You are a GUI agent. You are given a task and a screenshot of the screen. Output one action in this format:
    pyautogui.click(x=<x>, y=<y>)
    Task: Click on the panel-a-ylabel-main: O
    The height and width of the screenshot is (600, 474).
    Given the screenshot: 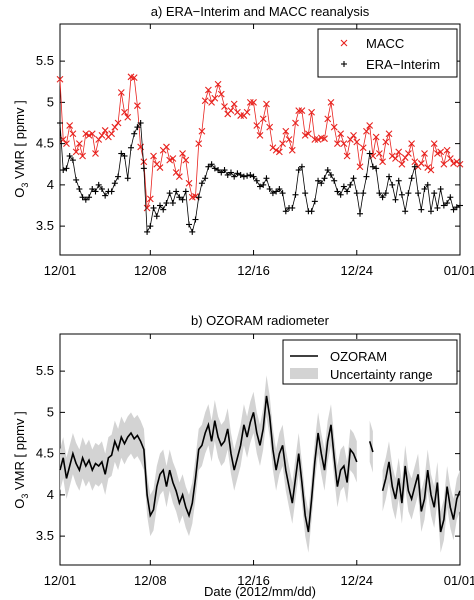 What is the action you would take?
    pyautogui.click(x=19, y=193)
    